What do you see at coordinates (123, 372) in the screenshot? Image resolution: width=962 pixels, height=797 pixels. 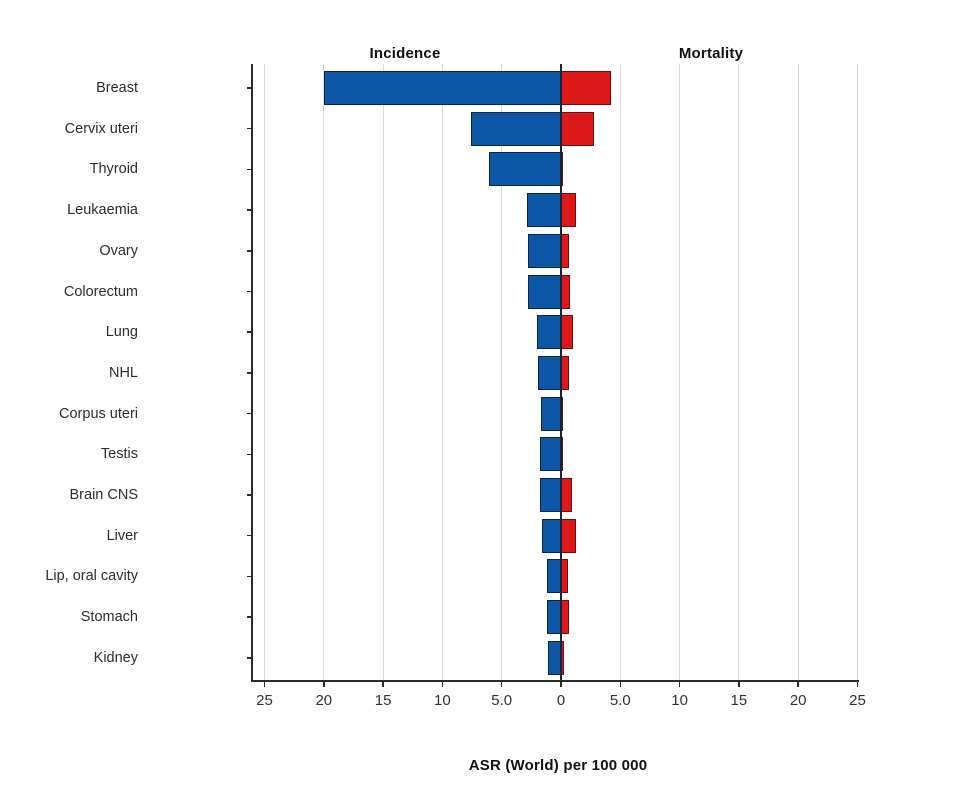 I see `category-label: NHL` at bounding box center [123, 372].